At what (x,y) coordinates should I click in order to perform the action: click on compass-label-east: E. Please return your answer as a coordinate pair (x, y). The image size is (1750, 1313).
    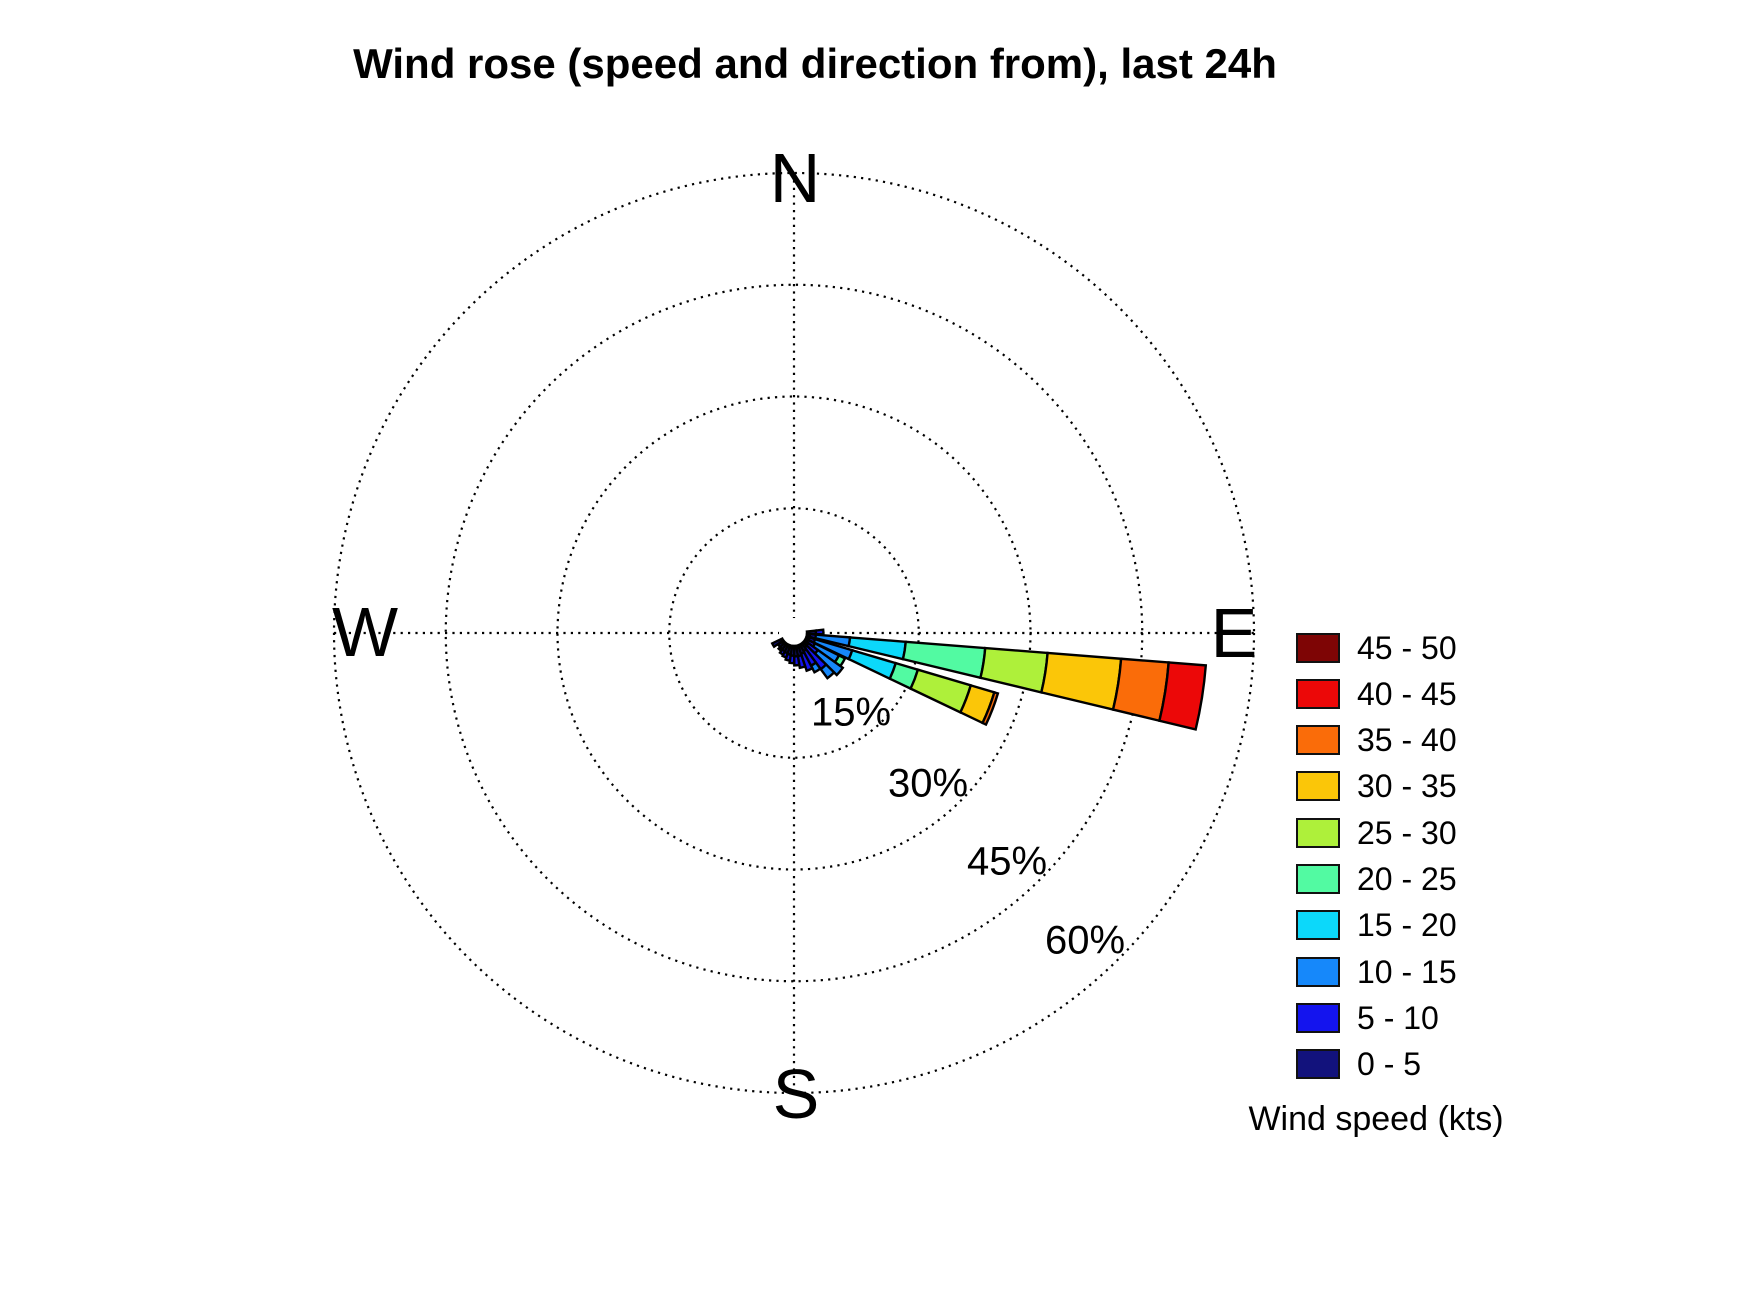
    Looking at the image, I should click on (1234, 633).